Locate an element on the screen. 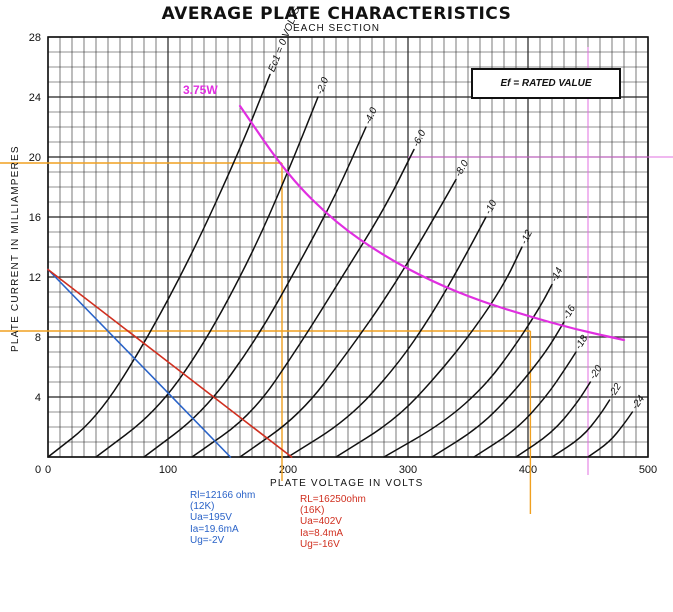  blue-note-line: (12K) is located at coordinates (202, 507).